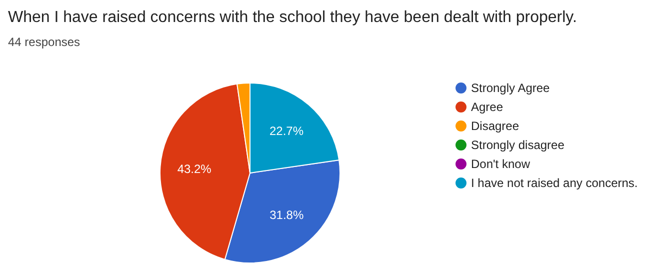 This screenshot has height=271, width=660. Describe the element at coordinates (510, 88) in the screenshot. I see `legend-label: Strongly Agree` at that location.